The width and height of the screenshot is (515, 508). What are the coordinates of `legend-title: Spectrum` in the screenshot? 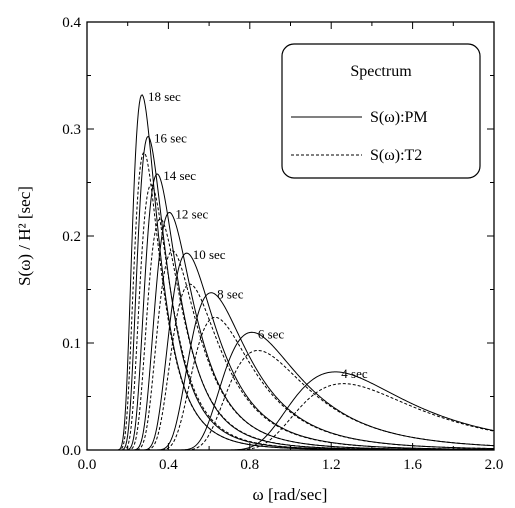 It's located at (381, 71).